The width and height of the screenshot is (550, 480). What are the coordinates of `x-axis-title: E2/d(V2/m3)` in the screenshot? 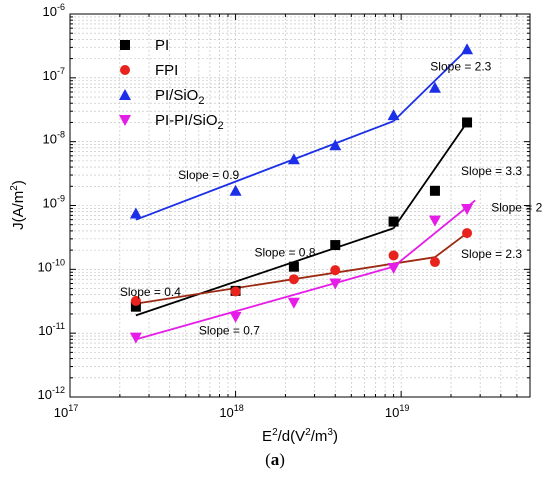 It's located at (300, 436).